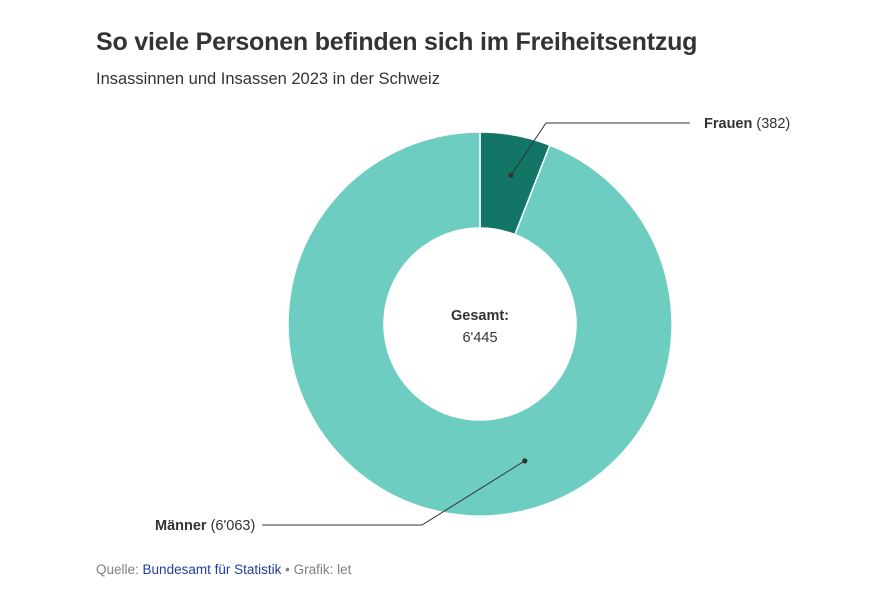 This screenshot has height=605, width=873. I want to click on source-link: Bundesamt für Statistik, so click(212, 569).